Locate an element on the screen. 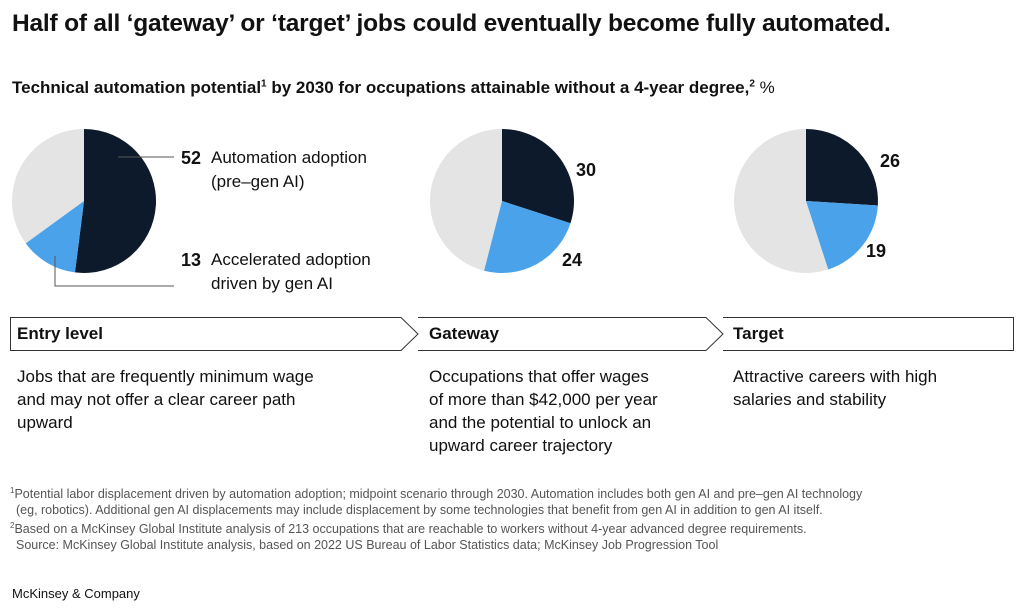  target-accelerated-value: 19 is located at coordinates (876, 251).